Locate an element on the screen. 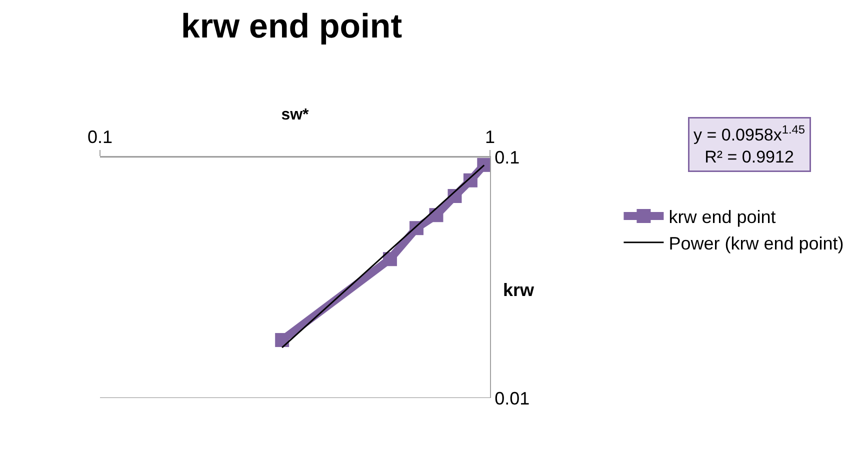 The image size is (862, 459). text: y = 0.0958x$^{1.45}$ is located at coordinates (750, 133).